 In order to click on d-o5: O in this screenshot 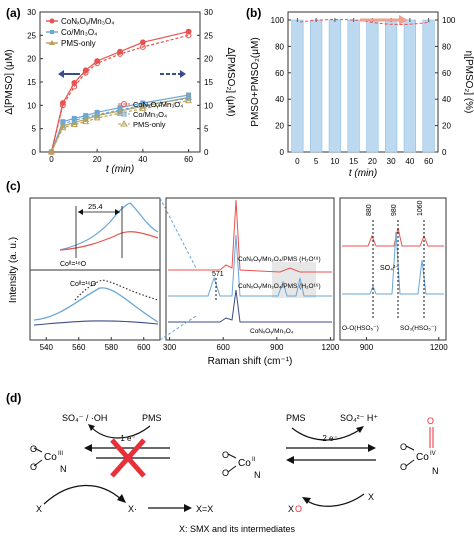, I will do `click(403, 447)`.